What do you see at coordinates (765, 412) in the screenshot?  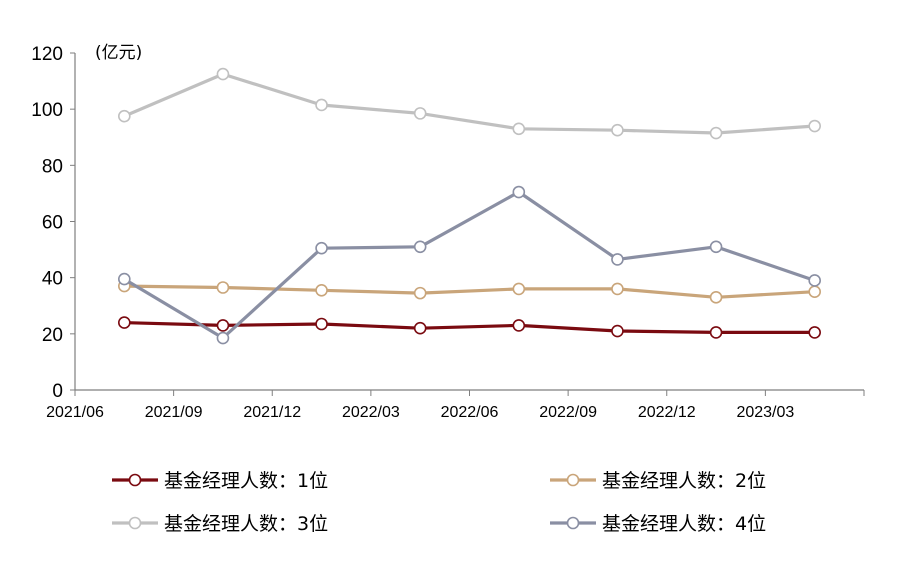 I see `x-tick-label: 2023/03` at bounding box center [765, 412].